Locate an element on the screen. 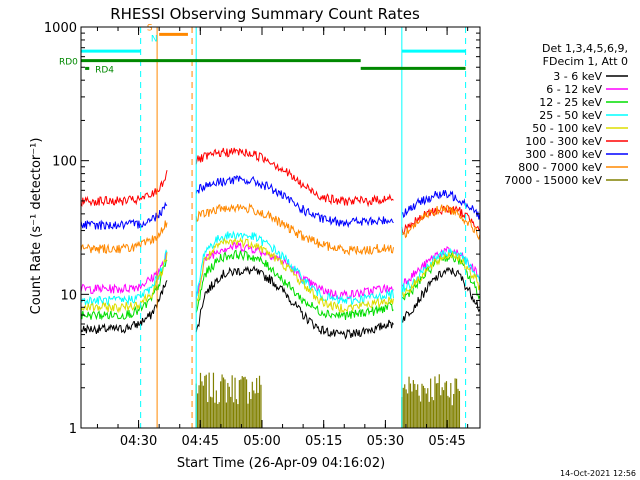  y-axis-label: Count Rate (s⁻¹ detector⁻¹) is located at coordinates (36, 226).